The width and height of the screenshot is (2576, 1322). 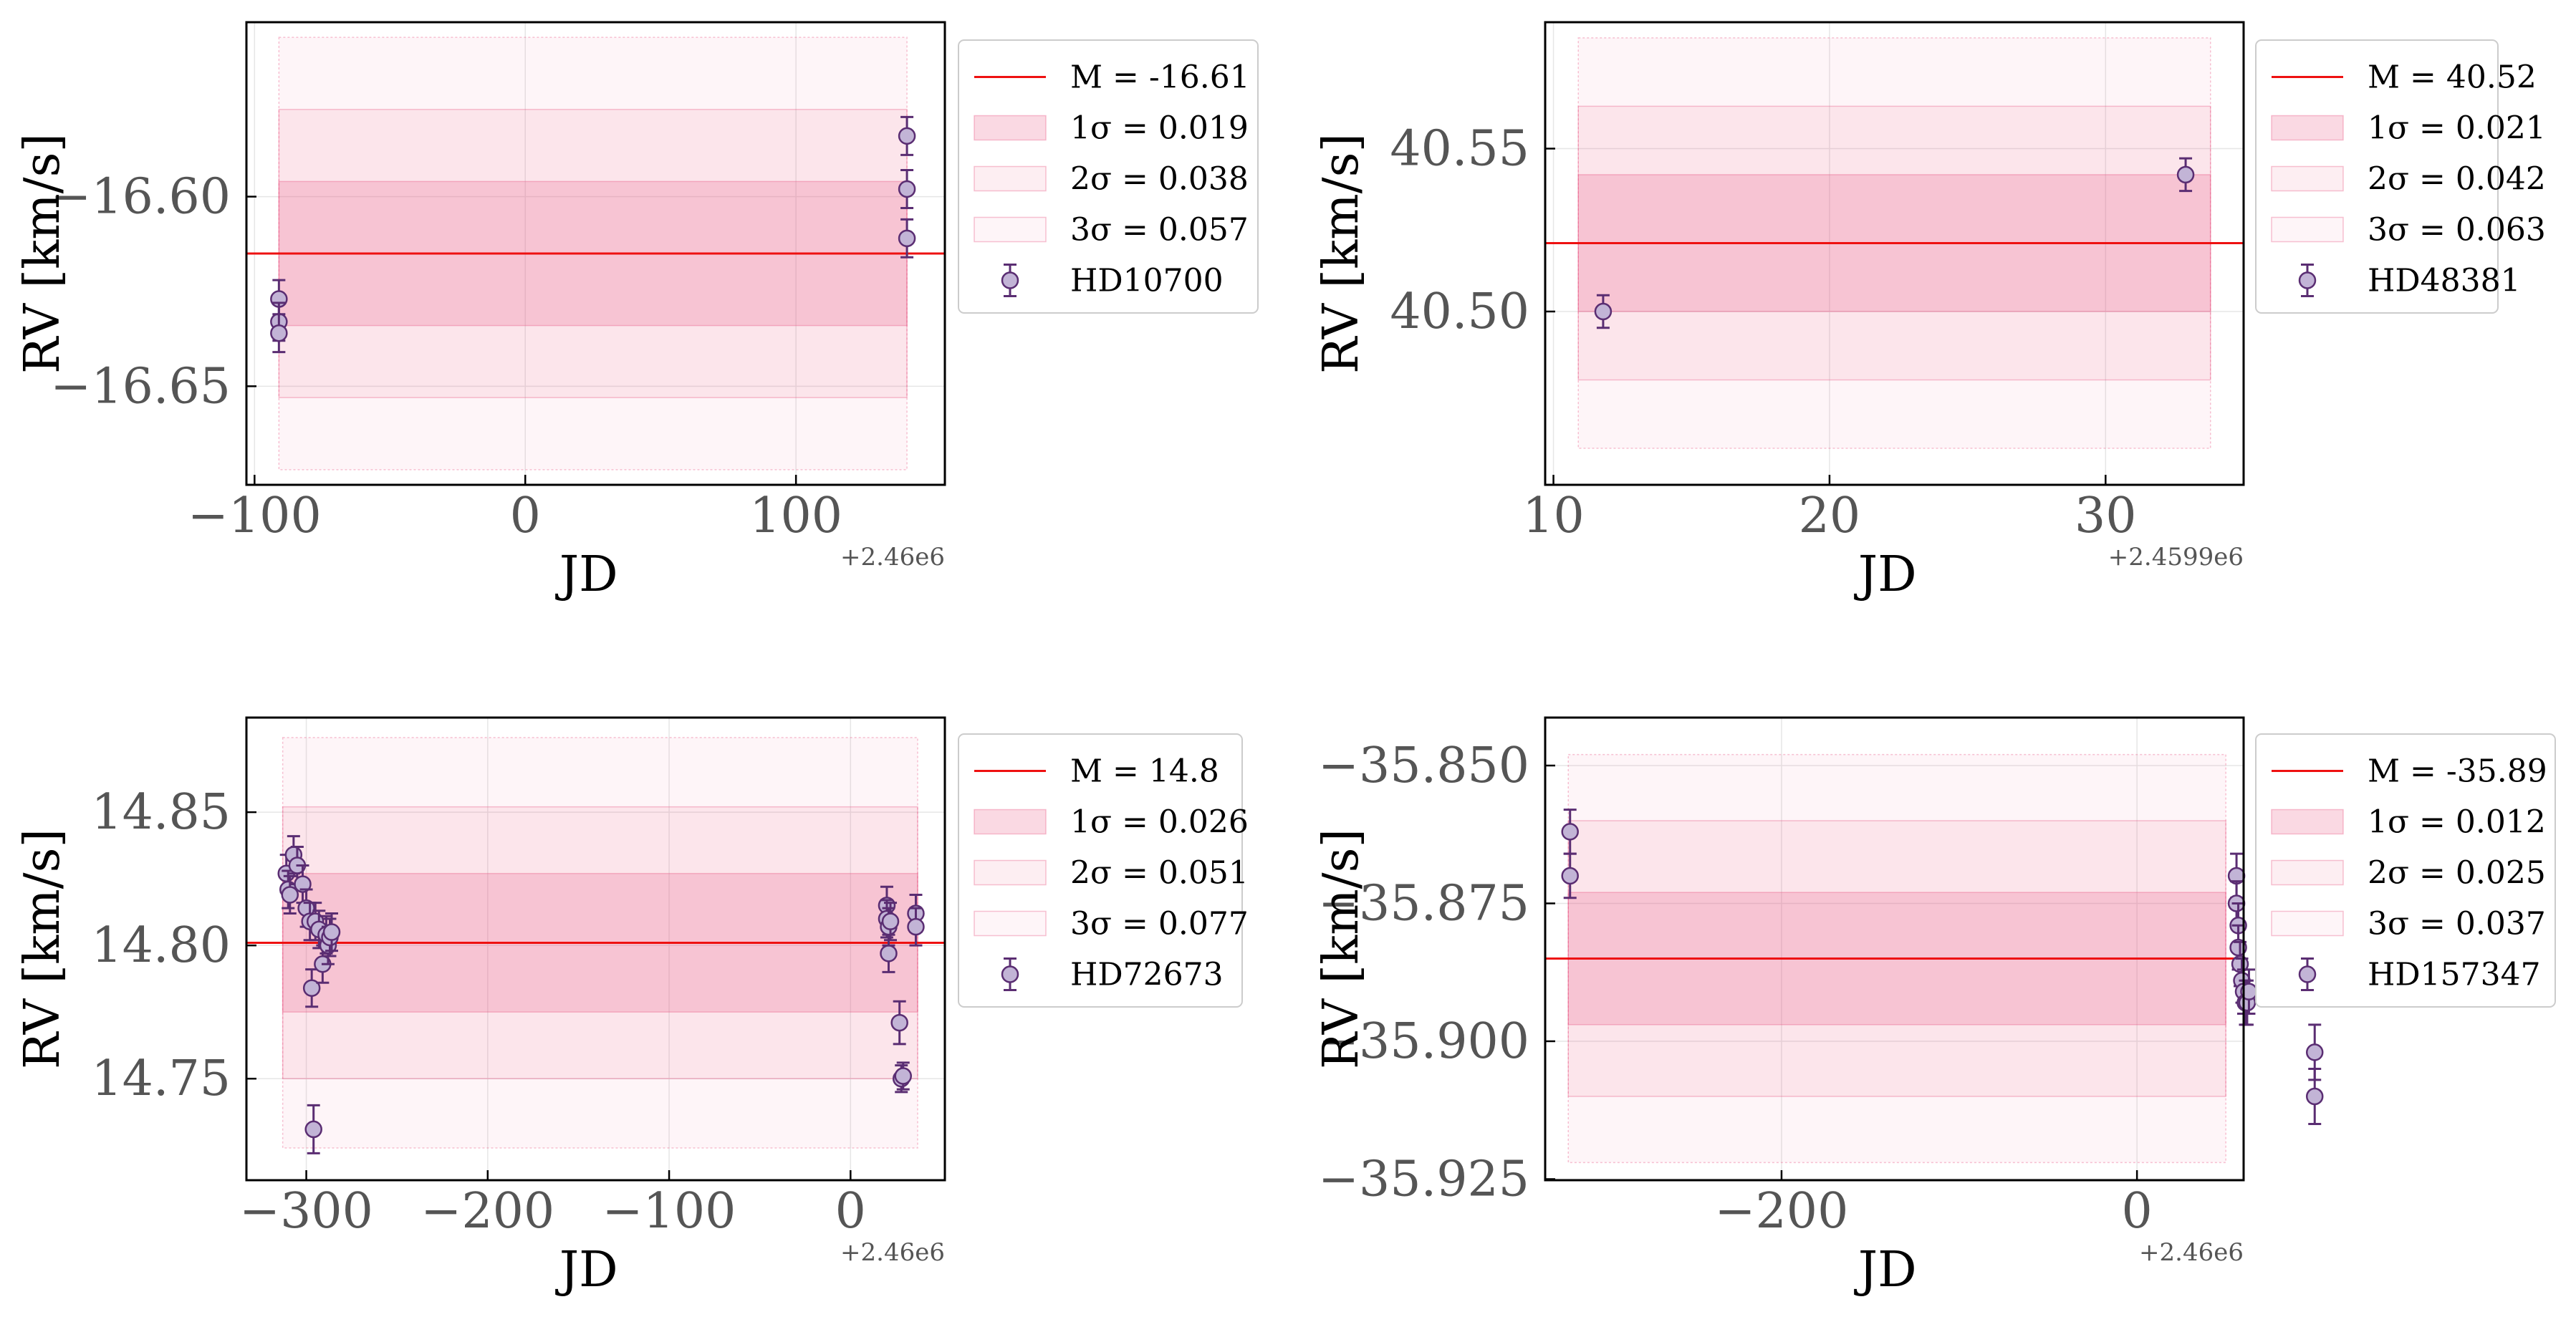 What do you see at coordinates (161, 1079) in the screenshot?
I see `y-tick-label: 14.75` at bounding box center [161, 1079].